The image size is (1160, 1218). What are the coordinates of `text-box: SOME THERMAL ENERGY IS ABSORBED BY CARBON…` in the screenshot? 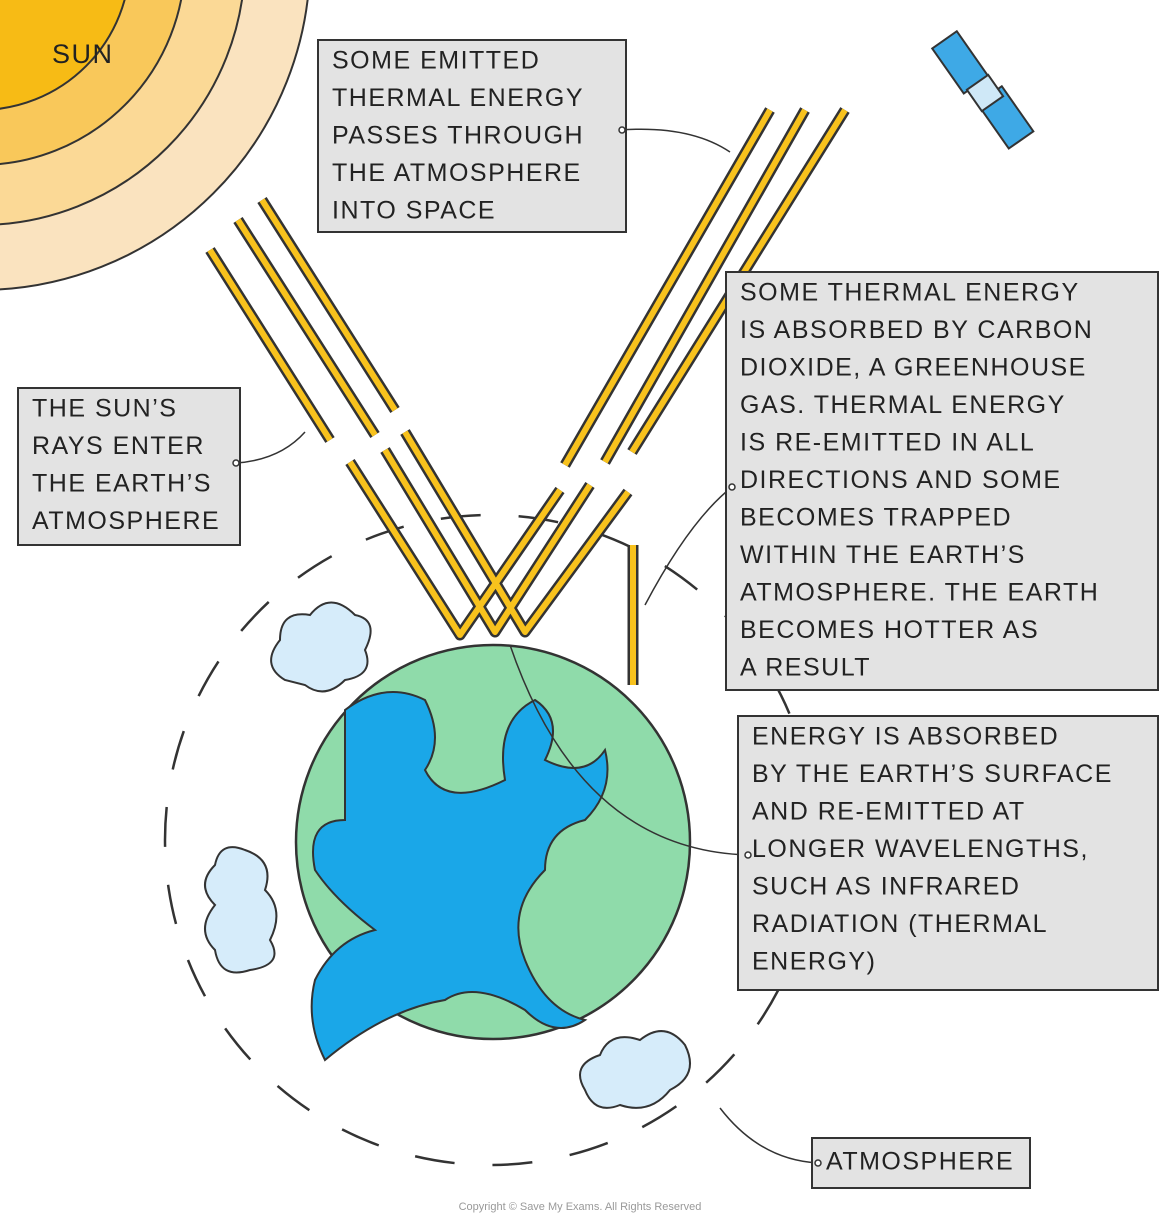 It's located at (942, 481).